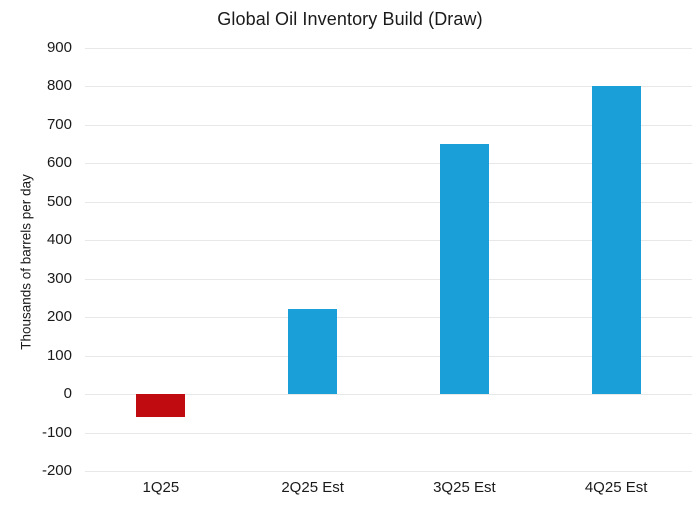 The width and height of the screenshot is (700, 508). I want to click on y-tick-label-500: 500, so click(59, 201).